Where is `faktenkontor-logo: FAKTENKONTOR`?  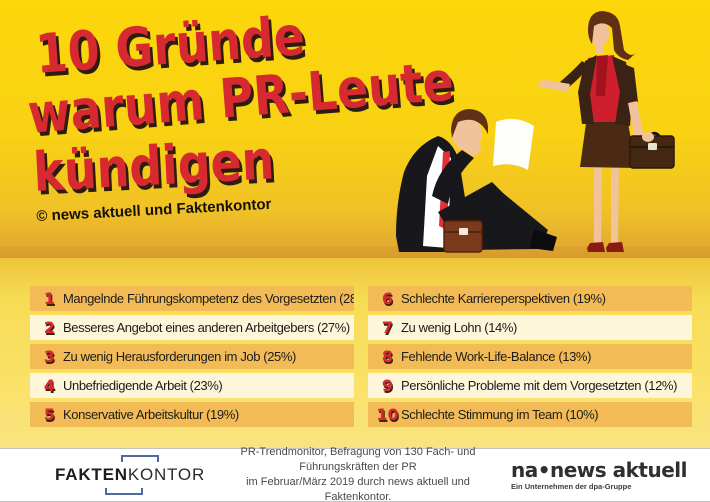
faktenkontor-logo: FAKTENKONTOR is located at coordinates (130, 475).